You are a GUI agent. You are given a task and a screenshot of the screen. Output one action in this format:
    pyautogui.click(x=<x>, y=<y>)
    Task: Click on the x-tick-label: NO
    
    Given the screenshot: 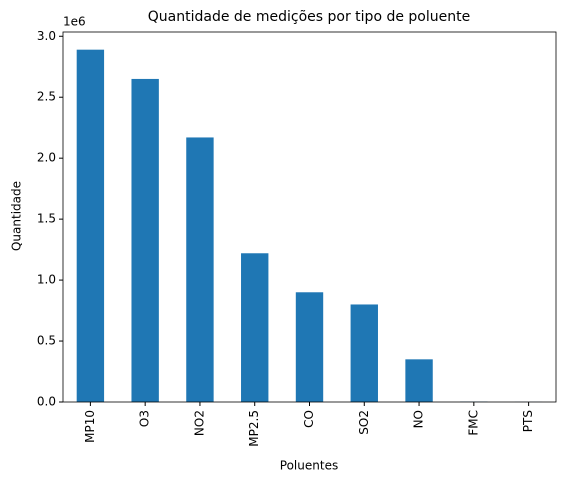 What is the action you would take?
    pyautogui.click(x=419, y=419)
    